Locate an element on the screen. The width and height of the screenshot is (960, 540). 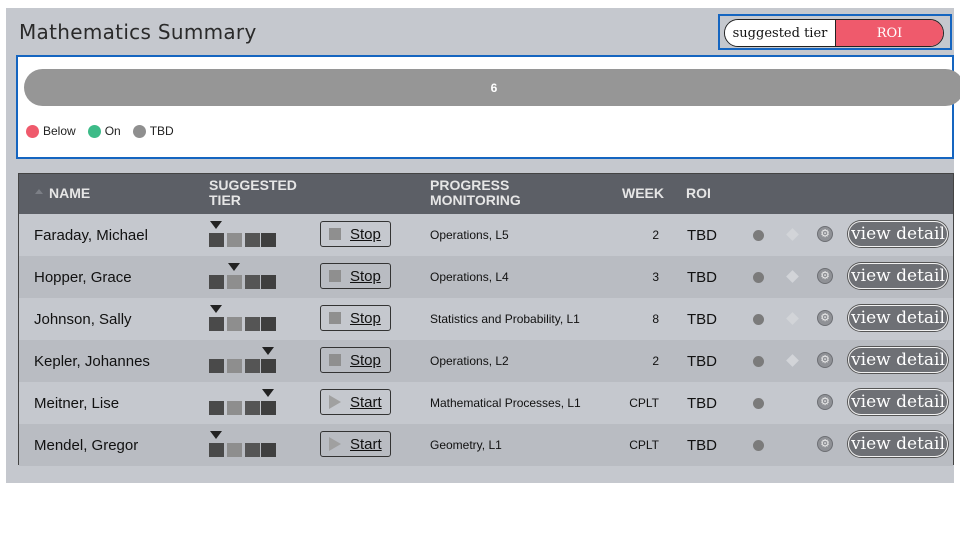
status-bar: 6 is located at coordinates (492, 87).